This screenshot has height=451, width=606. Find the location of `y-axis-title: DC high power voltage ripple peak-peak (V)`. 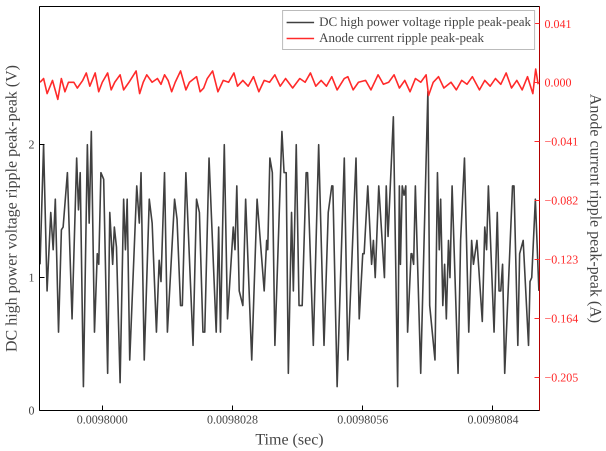

y-axis-title: DC high power voltage ripple peak-peak (V) is located at coordinates (12, 208).